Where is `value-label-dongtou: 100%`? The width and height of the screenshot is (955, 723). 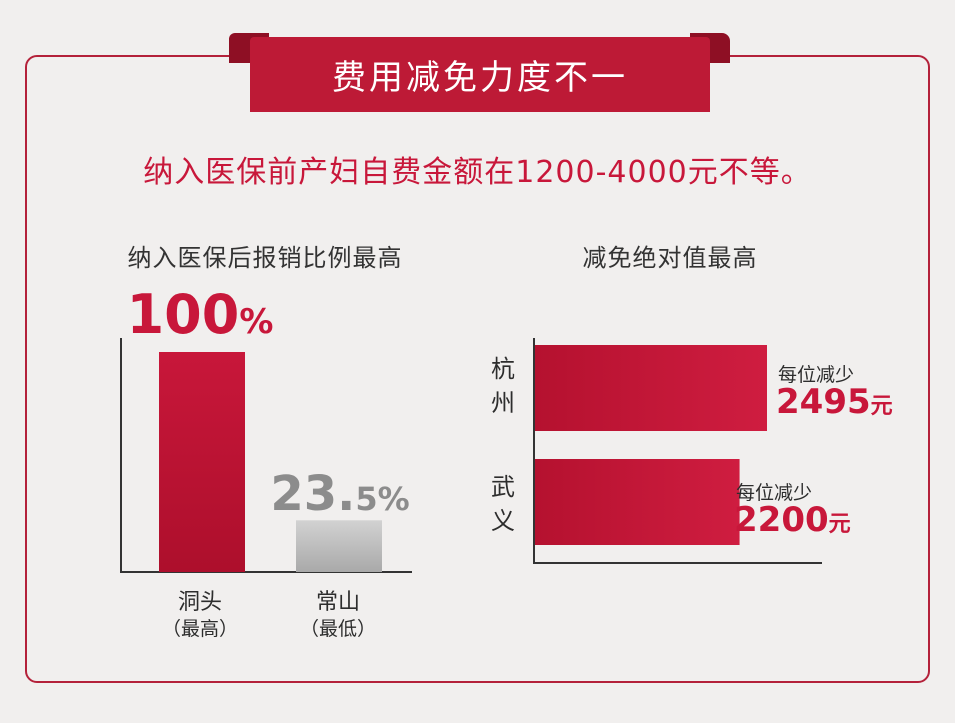
value-label-dongtou: 100% is located at coordinates (200, 314).